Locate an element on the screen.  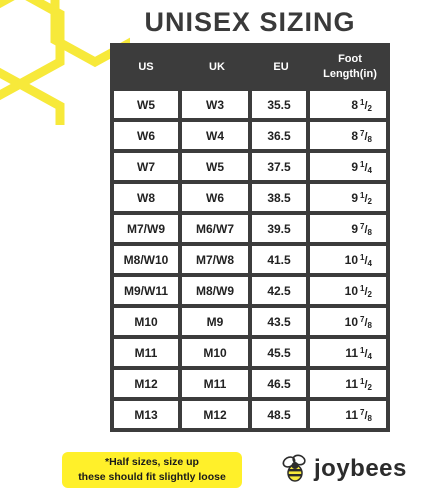
foot-length-cell: 10 1/2 is located at coordinates (350, 292).